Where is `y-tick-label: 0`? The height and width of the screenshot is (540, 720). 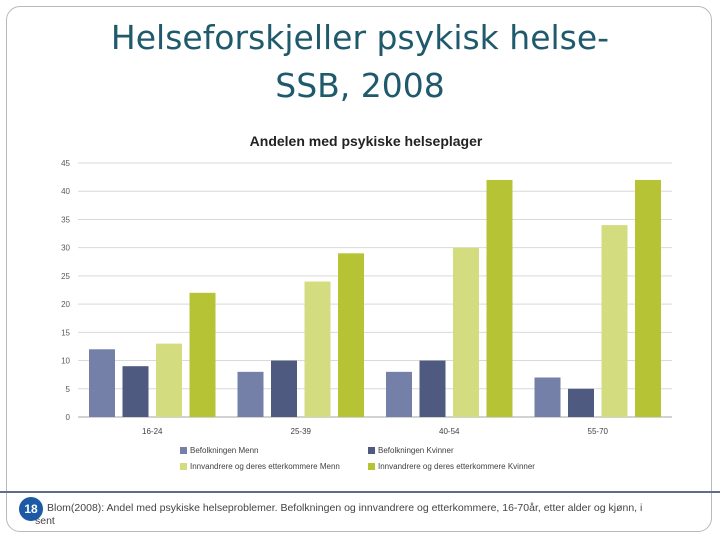
y-tick-label: 0 is located at coordinates (68, 417).